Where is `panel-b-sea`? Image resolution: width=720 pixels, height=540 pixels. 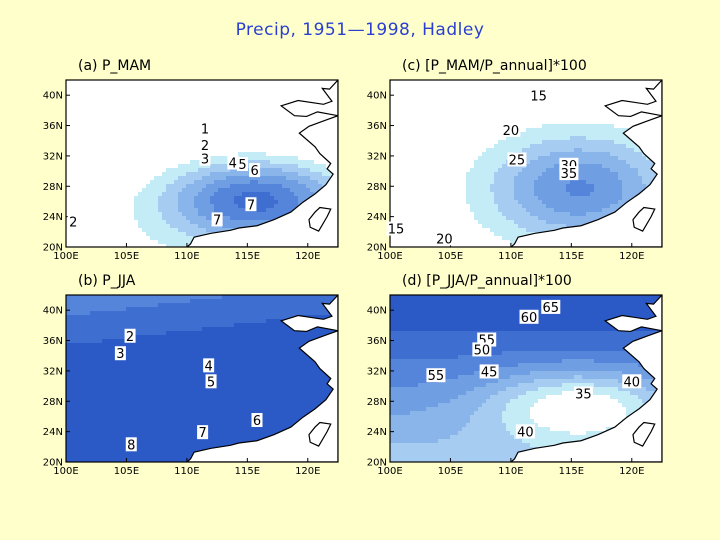
panel-b-sea is located at coordinates (261, 378).